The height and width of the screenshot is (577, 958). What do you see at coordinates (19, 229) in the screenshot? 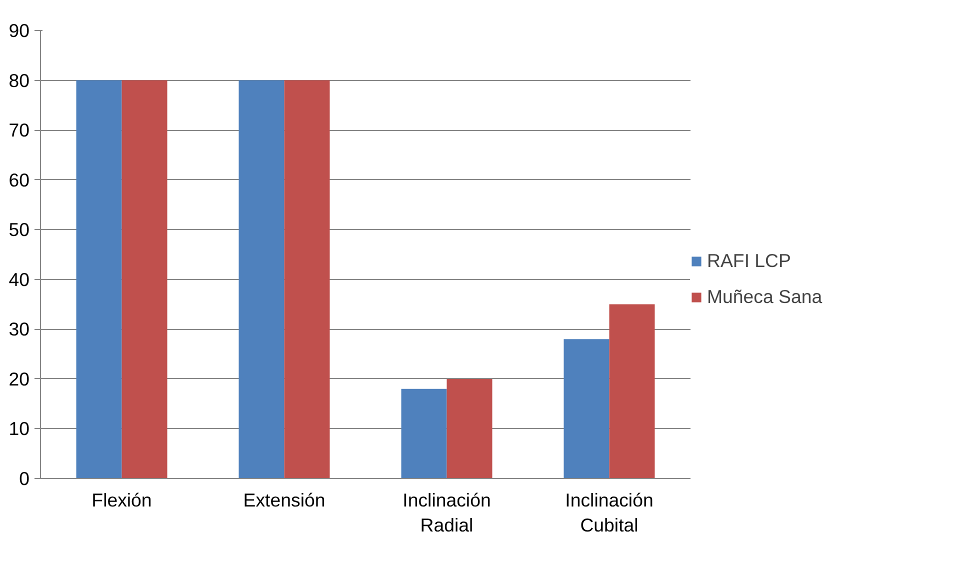
I see `y-tick-label: 50` at bounding box center [19, 229].